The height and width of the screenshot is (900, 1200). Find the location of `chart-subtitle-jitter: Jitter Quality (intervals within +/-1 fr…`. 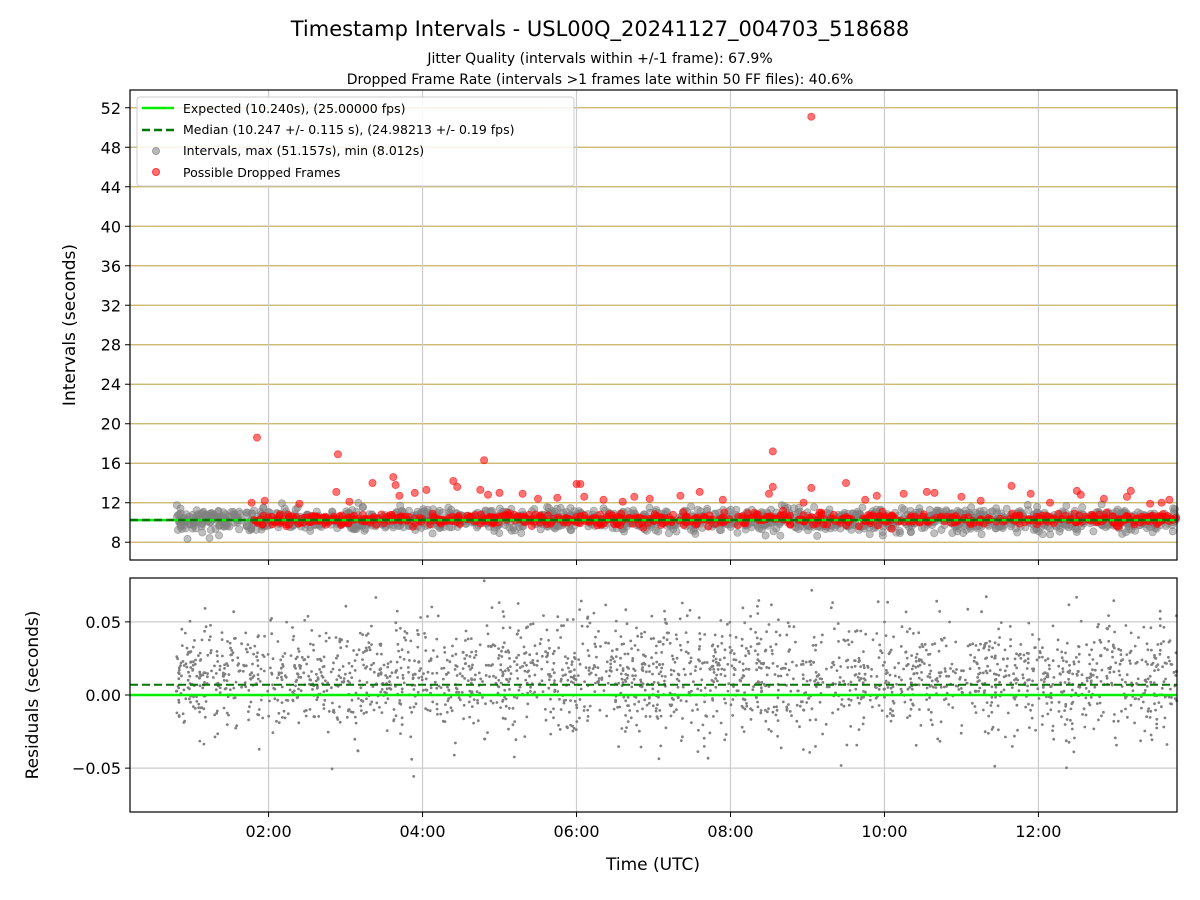

chart-subtitle-jitter: Jitter Quality (intervals within +/-1 fr… is located at coordinates (599, 59).